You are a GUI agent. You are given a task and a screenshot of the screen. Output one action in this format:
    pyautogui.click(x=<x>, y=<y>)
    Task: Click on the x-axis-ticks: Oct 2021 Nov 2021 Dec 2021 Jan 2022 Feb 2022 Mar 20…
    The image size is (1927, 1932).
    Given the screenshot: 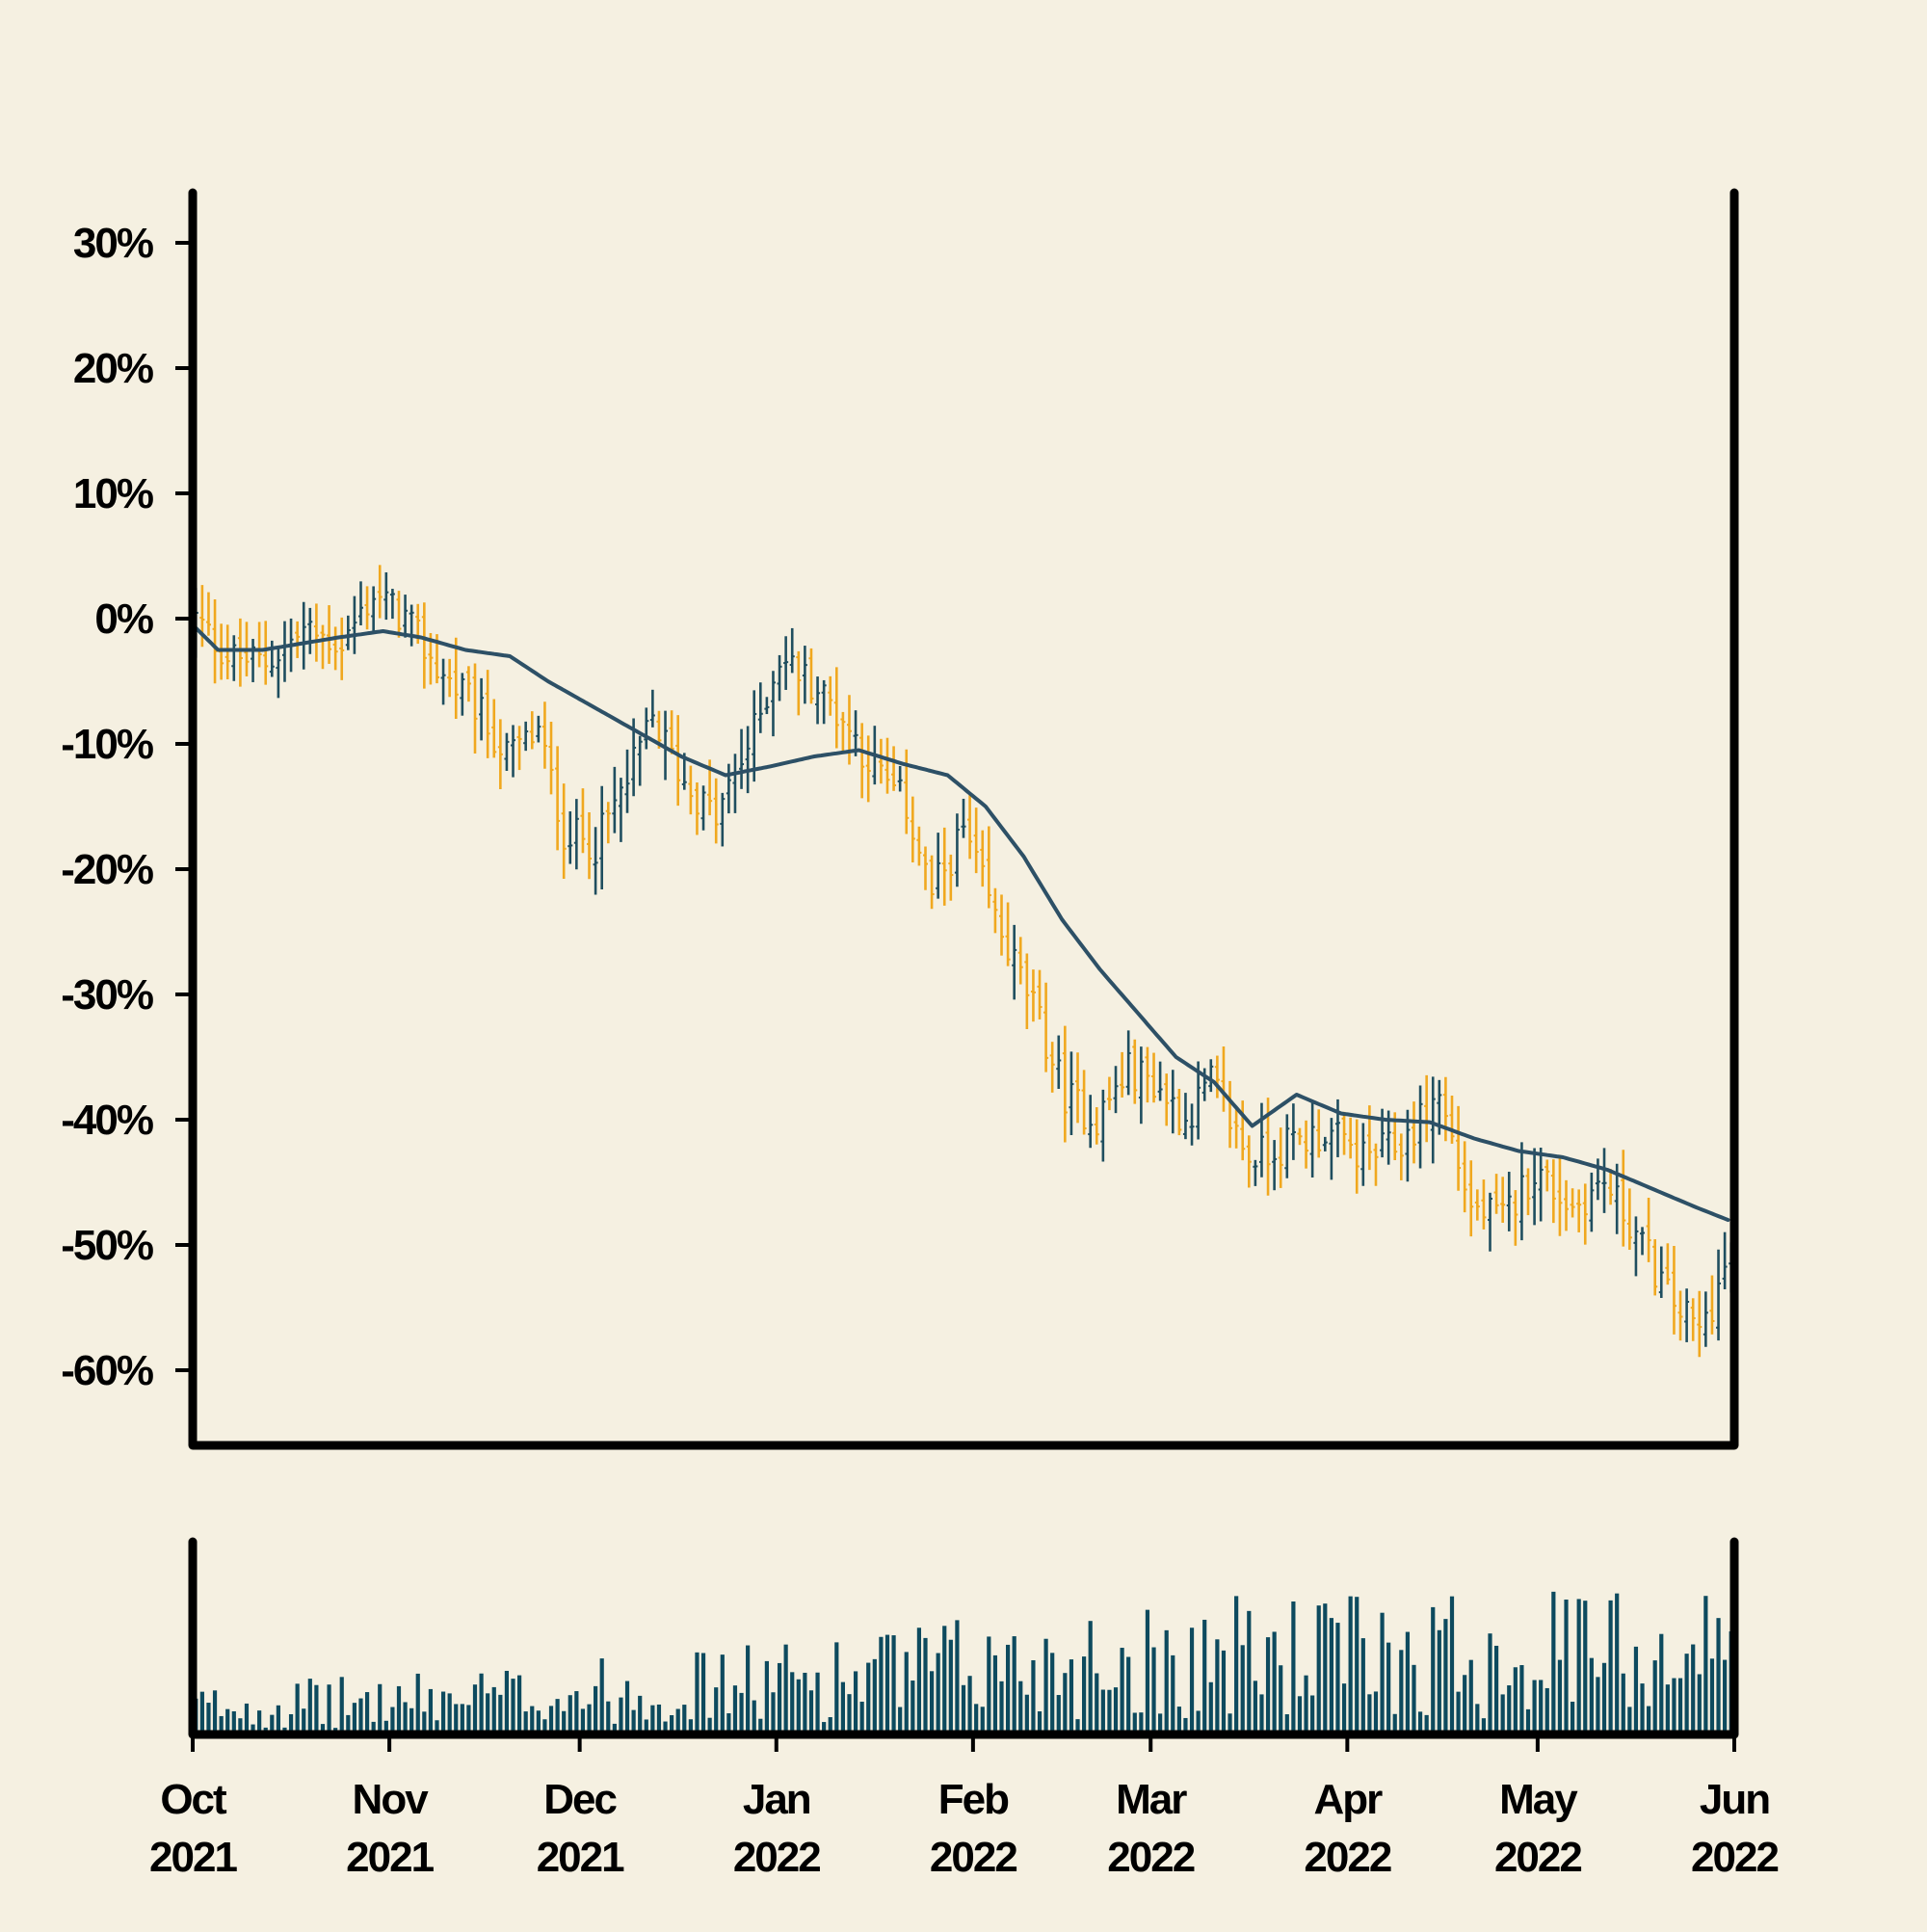 What is the action you would take?
    pyautogui.click(x=964, y=1807)
    